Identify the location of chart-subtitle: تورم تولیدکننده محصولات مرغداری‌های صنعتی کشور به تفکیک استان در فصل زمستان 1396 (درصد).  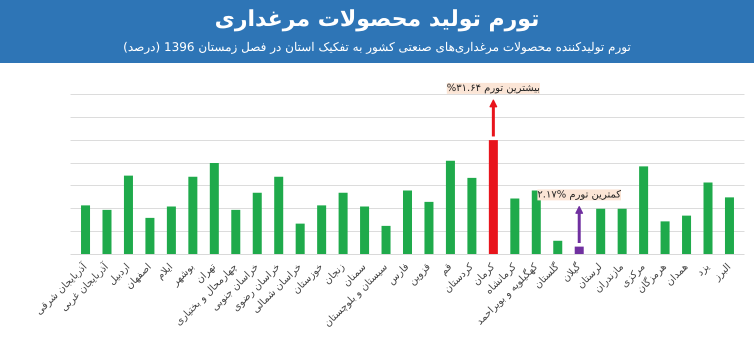
(377, 47).